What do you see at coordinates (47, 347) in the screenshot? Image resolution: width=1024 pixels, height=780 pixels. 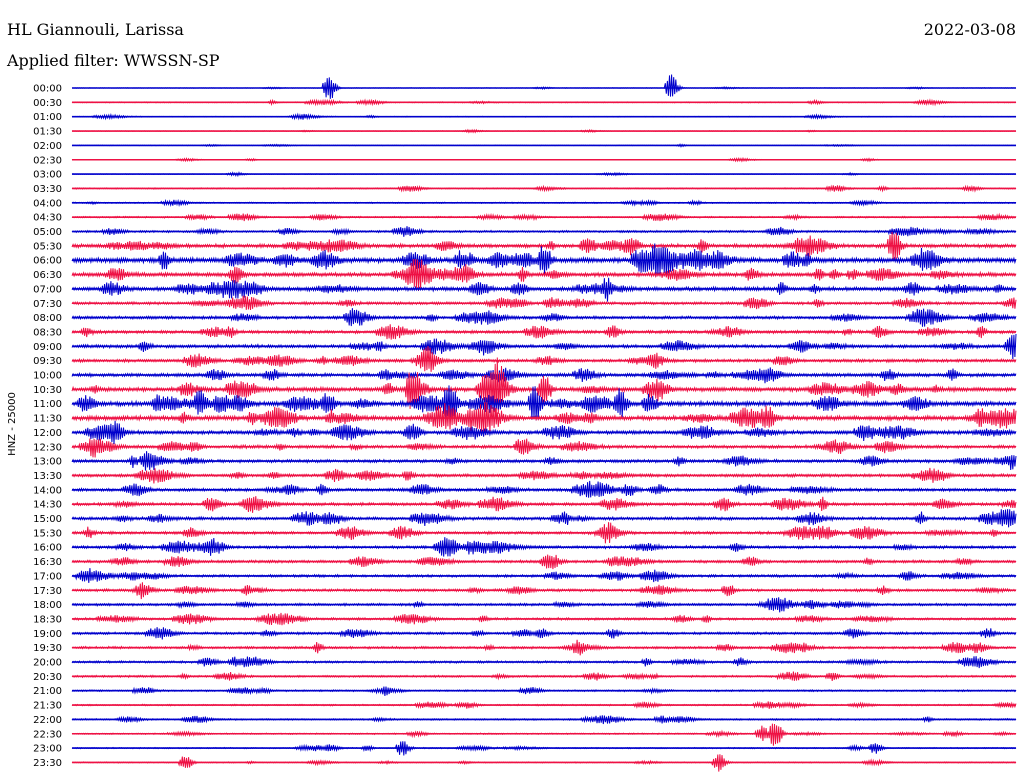 I see `tick-label-0900: 09:00` at bounding box center [47, 347].